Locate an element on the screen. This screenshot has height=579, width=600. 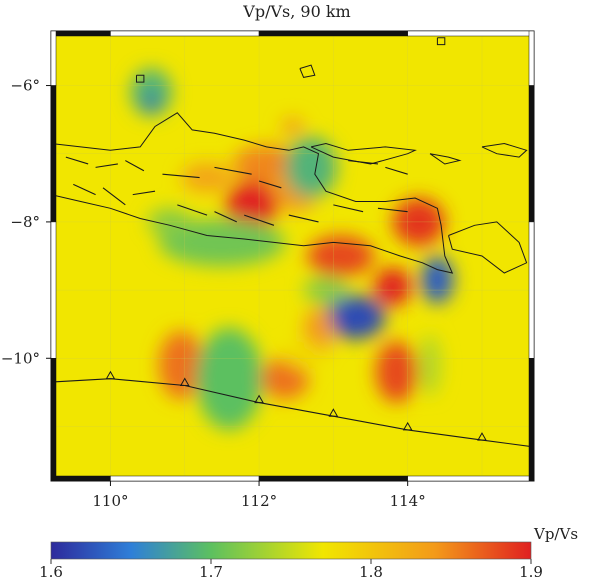
lon-tick-label: 112° is located at coordinates (259, 501).